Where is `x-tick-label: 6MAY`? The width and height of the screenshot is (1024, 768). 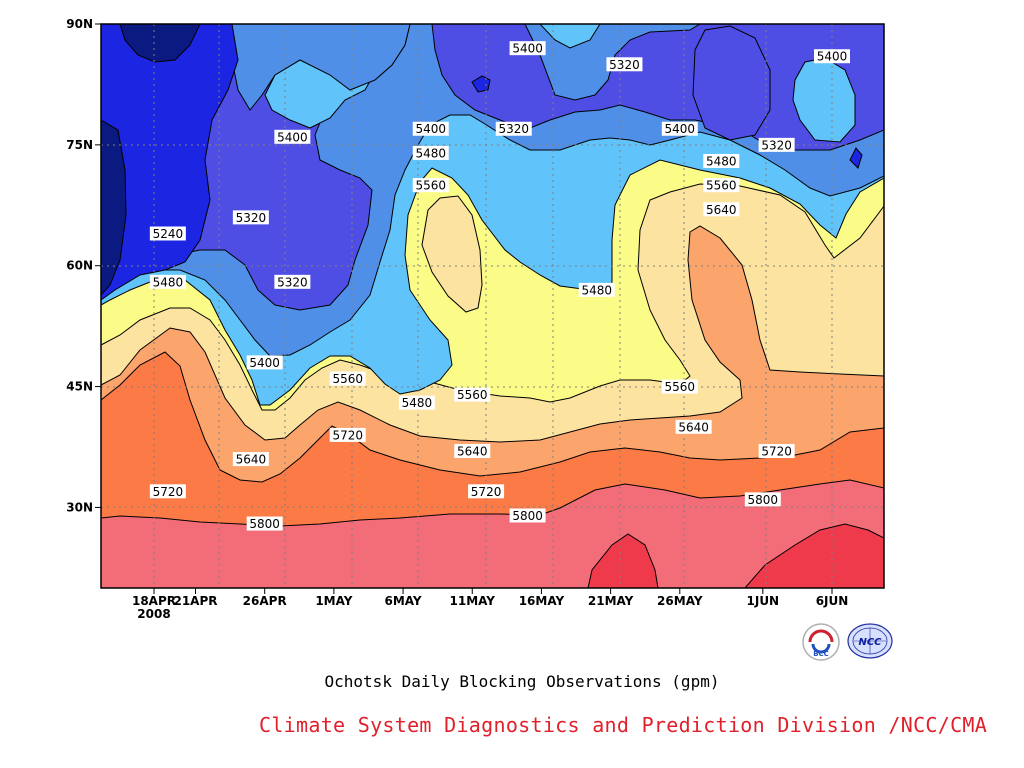 x-tick-label: 6MAY is located at coordinates (402, 601).